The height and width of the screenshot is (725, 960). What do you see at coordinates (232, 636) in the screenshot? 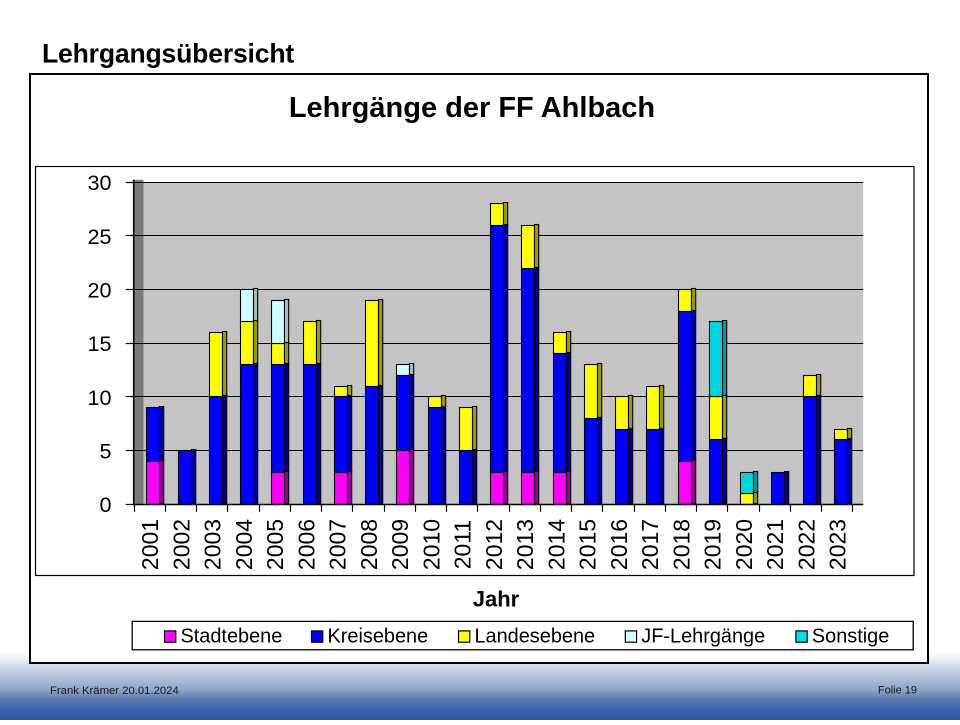
I see `svg-text: Stadtebene` at bounding box center [232, 636].